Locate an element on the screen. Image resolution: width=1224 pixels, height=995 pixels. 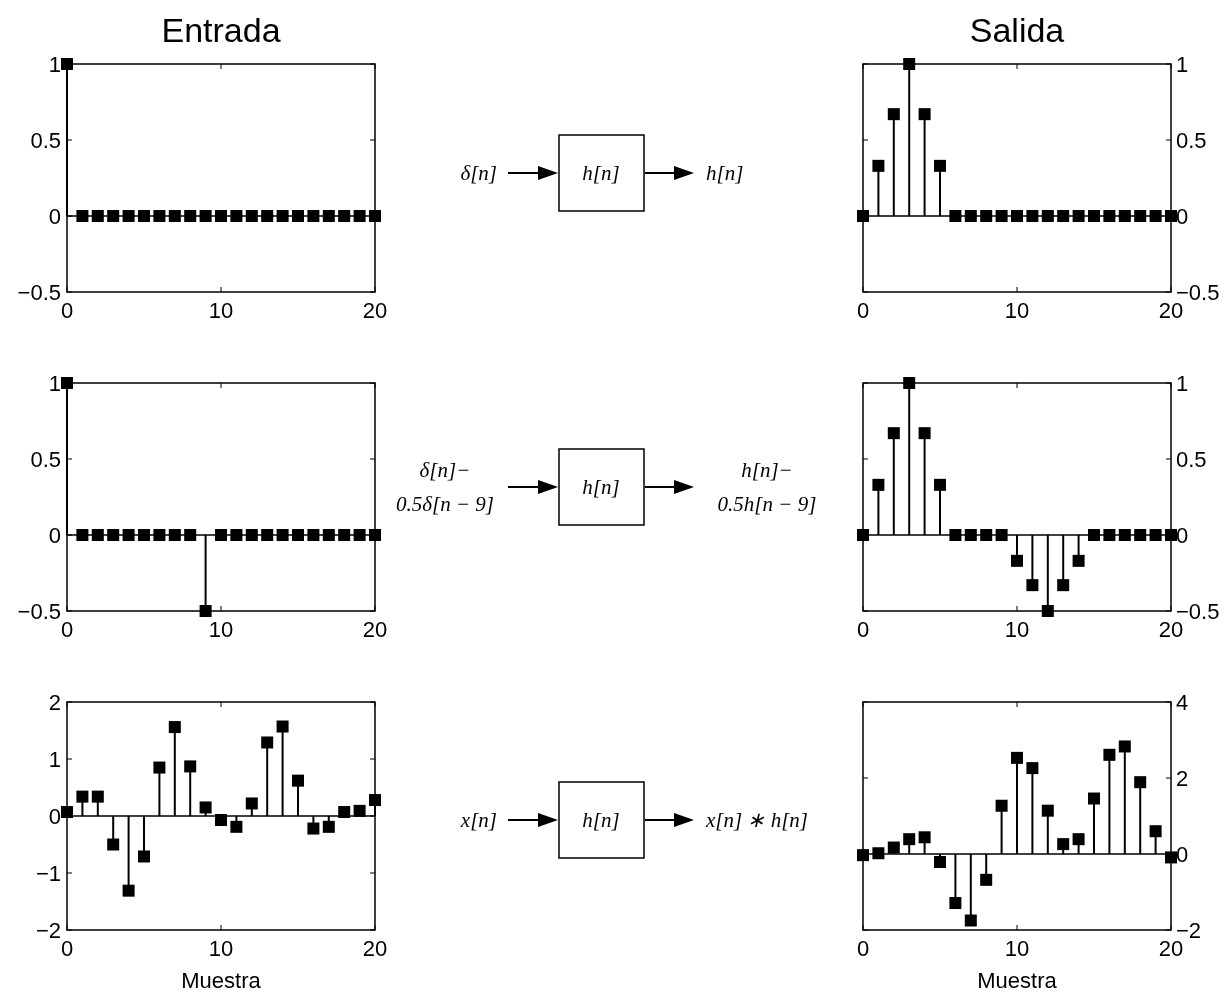
text: x[n] ∗ h[n] is located at coordinates (757, 820).